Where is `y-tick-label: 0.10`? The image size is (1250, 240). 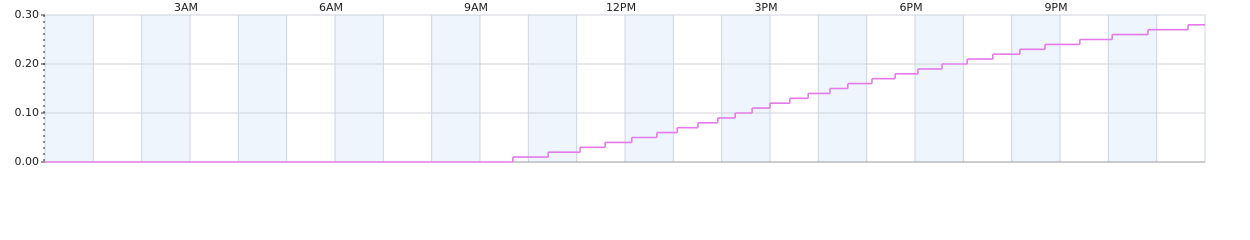
y-tick-label: 0.10 is located at coordinates (27, 112).